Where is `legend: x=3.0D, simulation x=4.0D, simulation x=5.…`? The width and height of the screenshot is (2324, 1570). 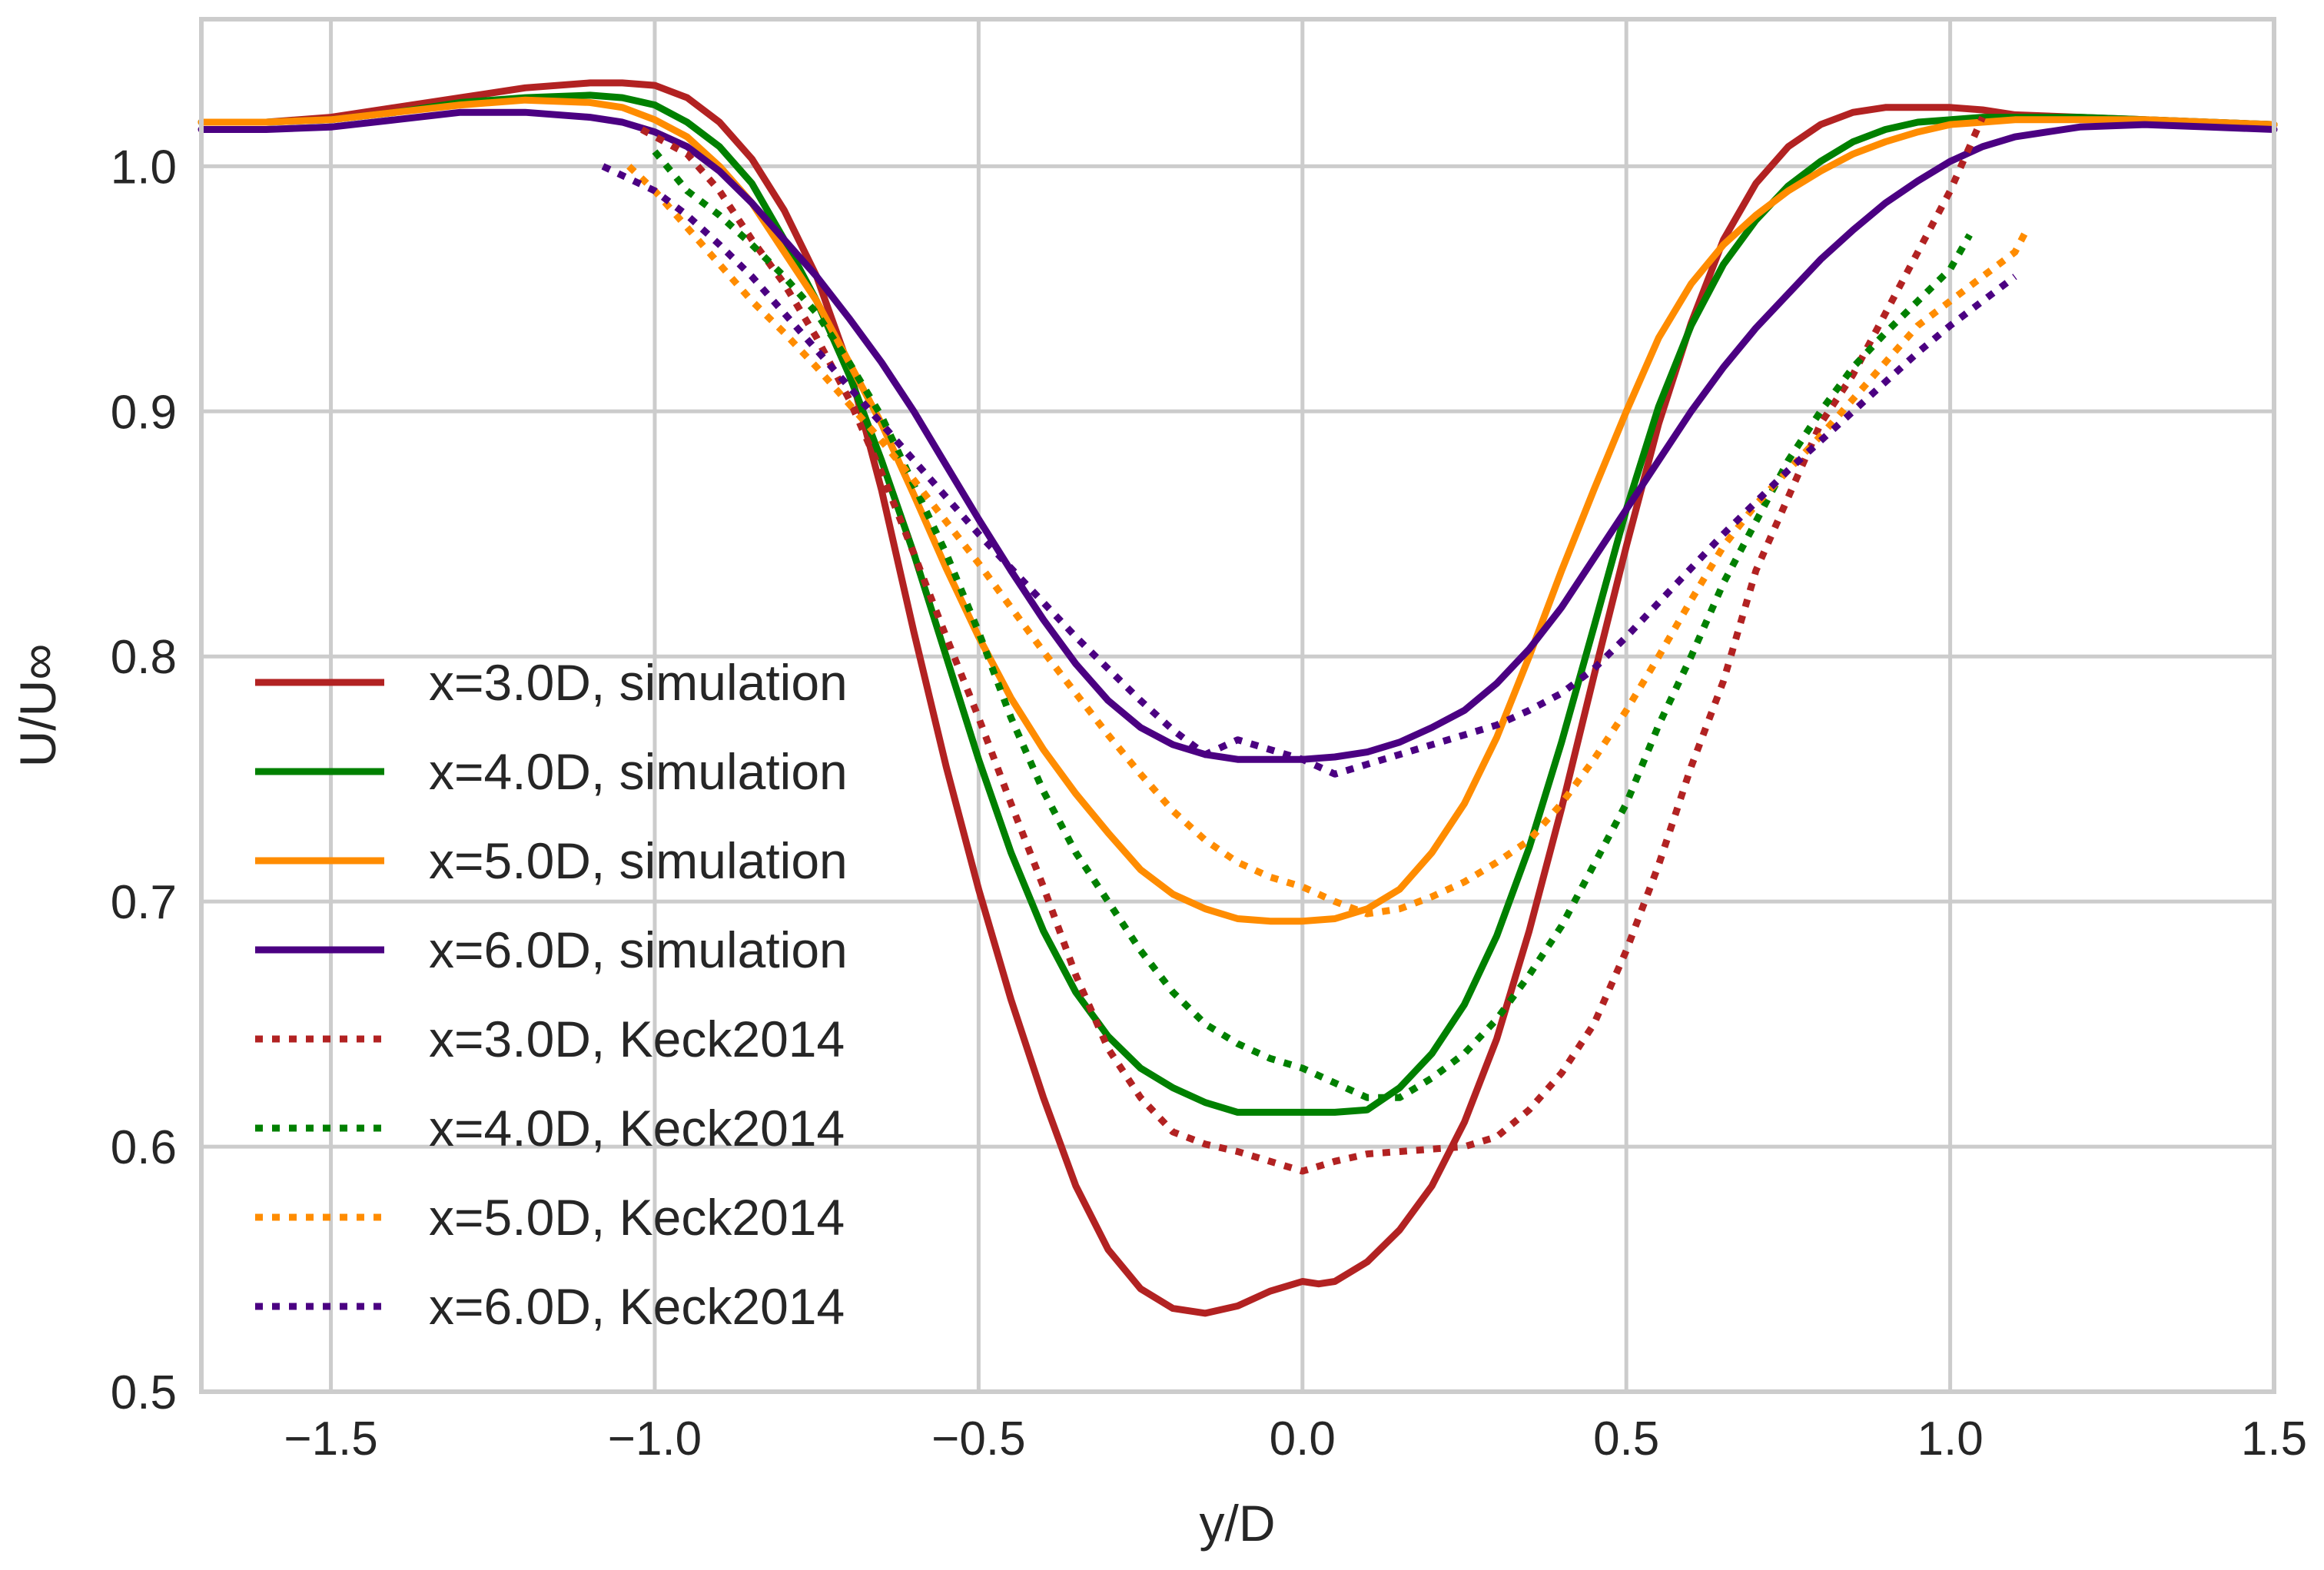
legend: x=3.0D, simulation x=4.0D, simulation x=5.… is located at coordinates (551, 994).